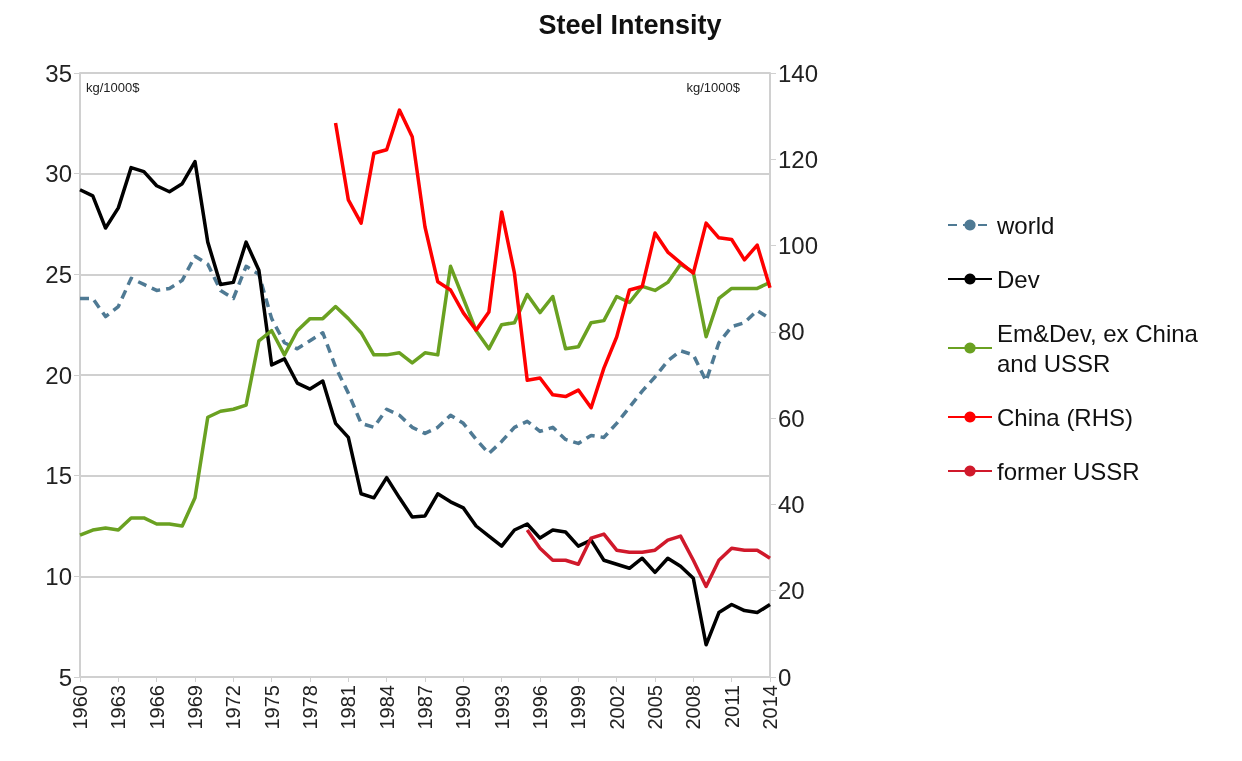 The height and width of the screenshot is (761, 1242). Describe the element at coordinates (425, 707) in the screenshot. I see `x-tick-label: 1987` at that location.